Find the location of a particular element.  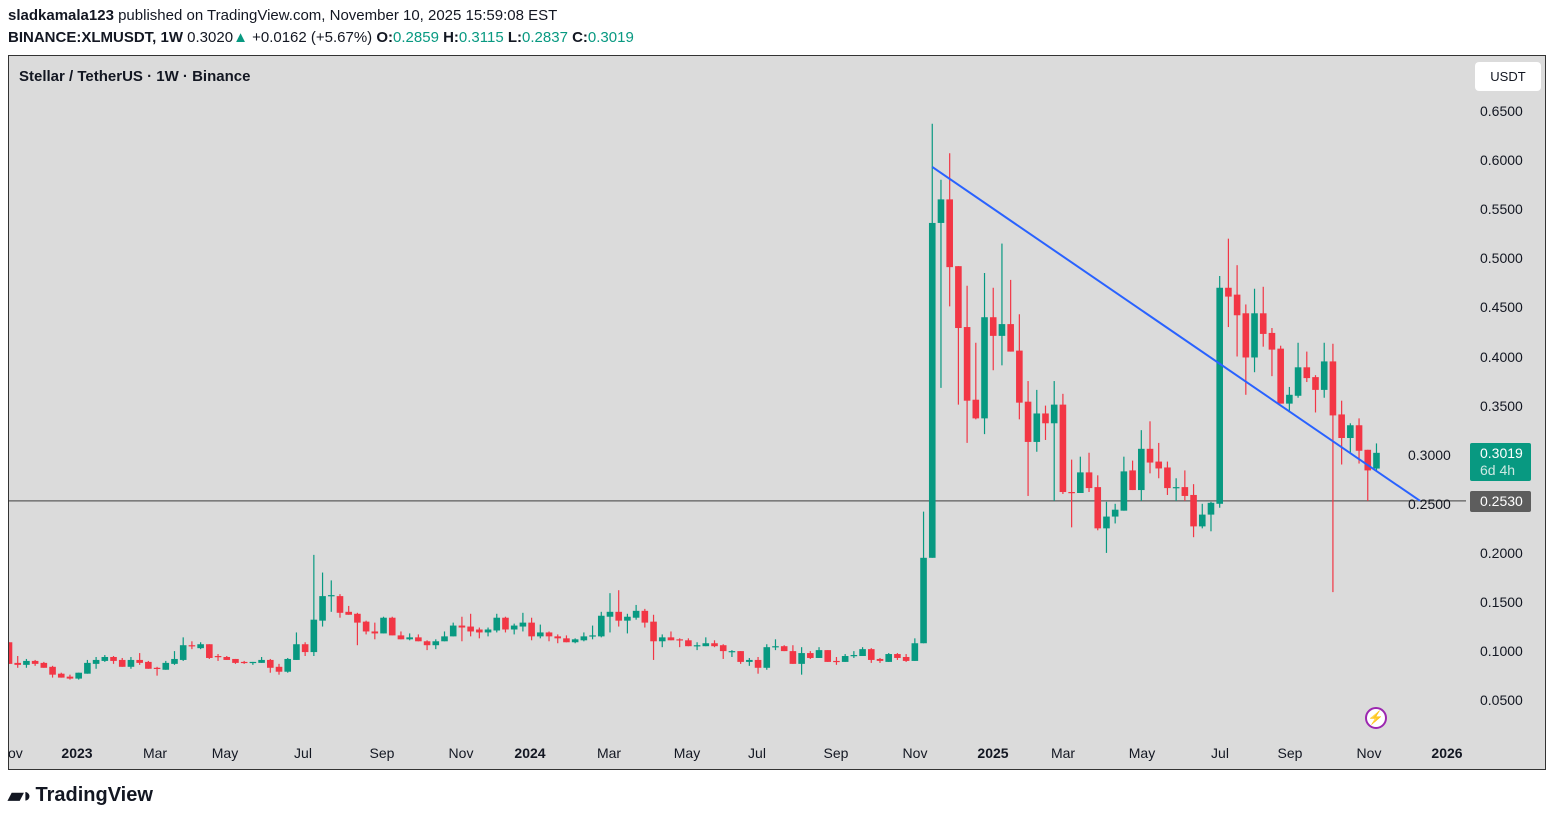

time-tick-label: Mar is located at coordinates (155, 753).